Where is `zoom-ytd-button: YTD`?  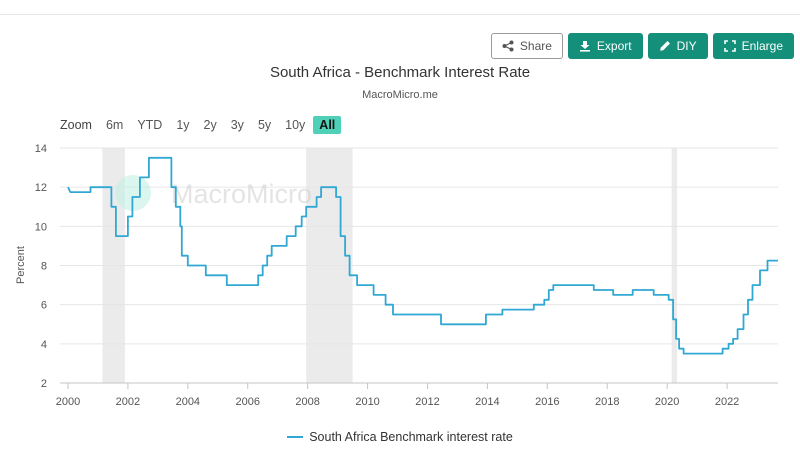 zoom-ytd-button: YTD is located at coordinates (150, 125).